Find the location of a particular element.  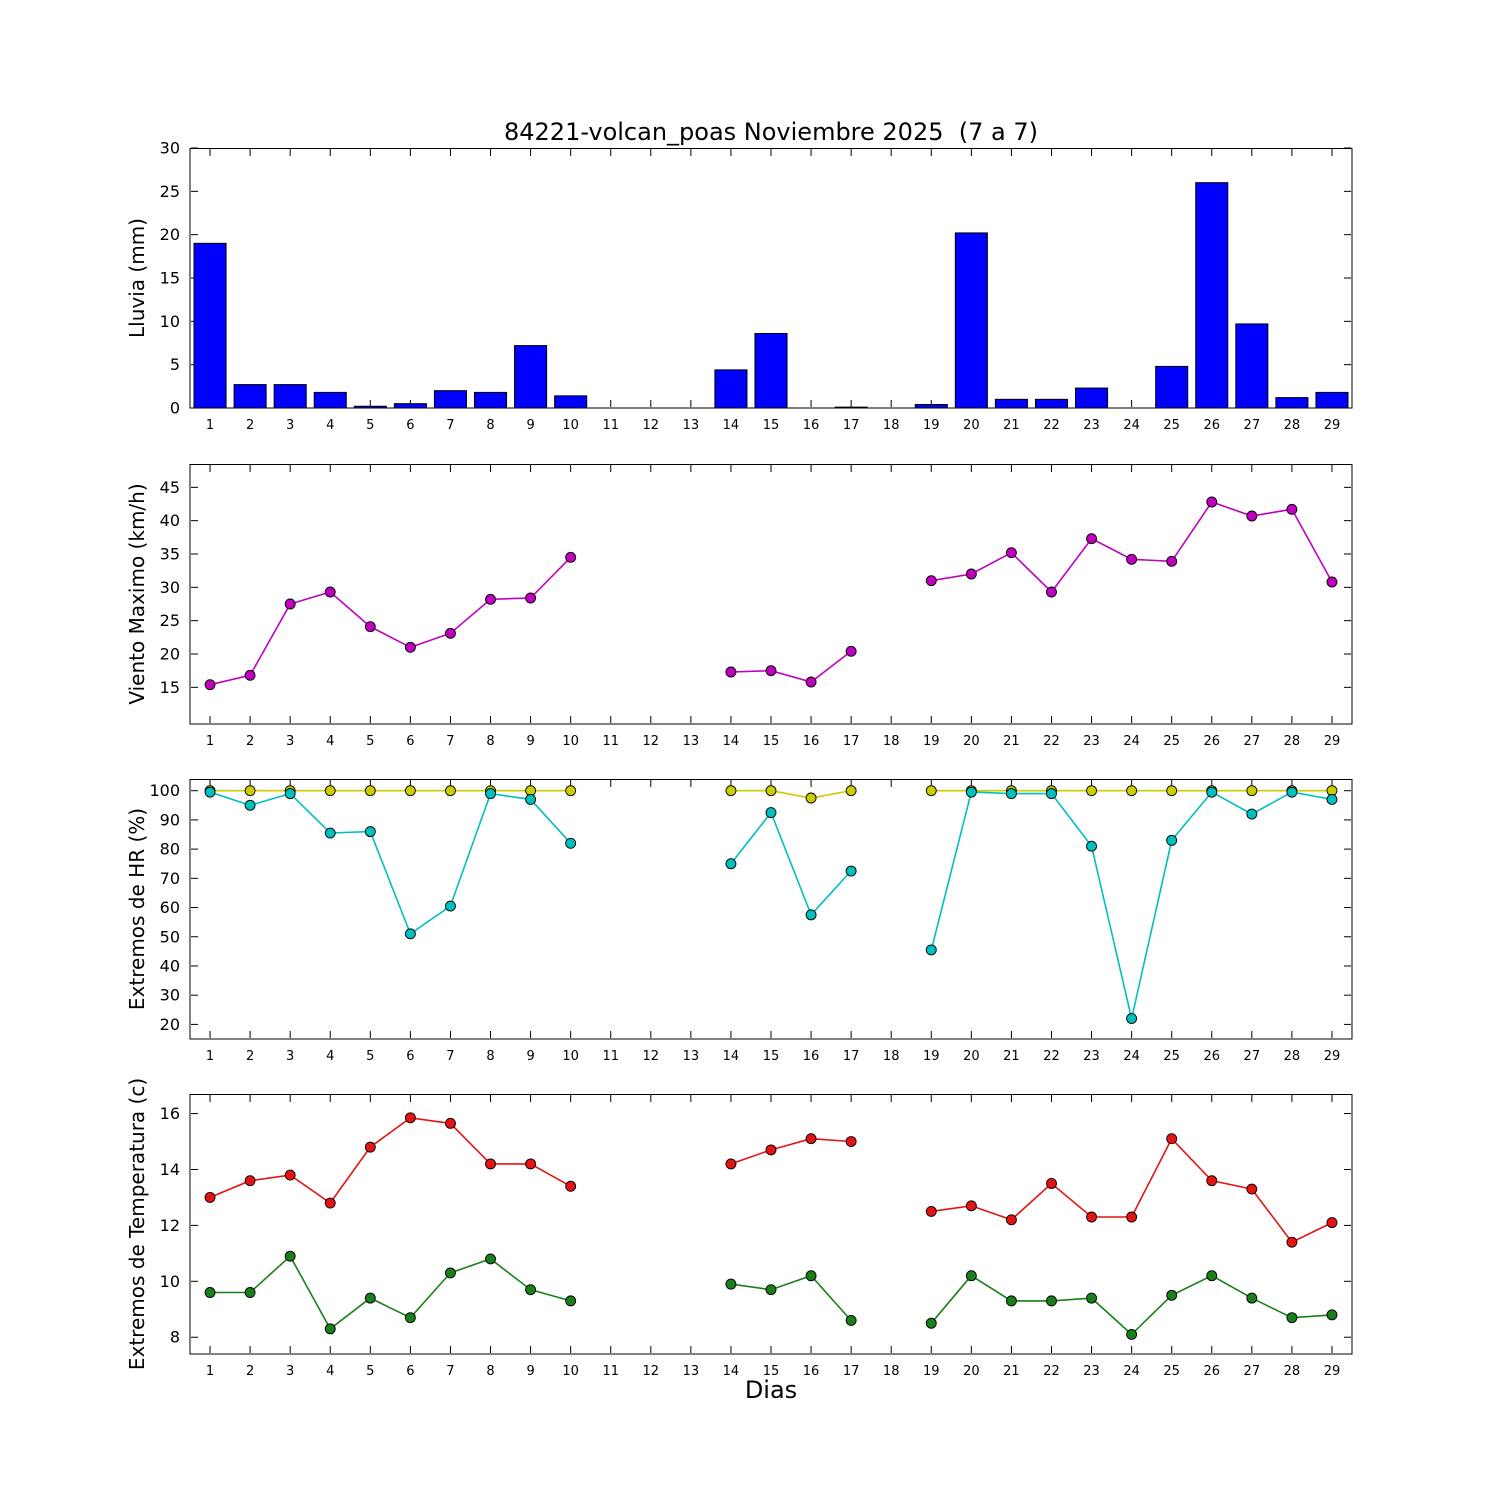

svg-text: 0 is located at coordinates (175, 408).